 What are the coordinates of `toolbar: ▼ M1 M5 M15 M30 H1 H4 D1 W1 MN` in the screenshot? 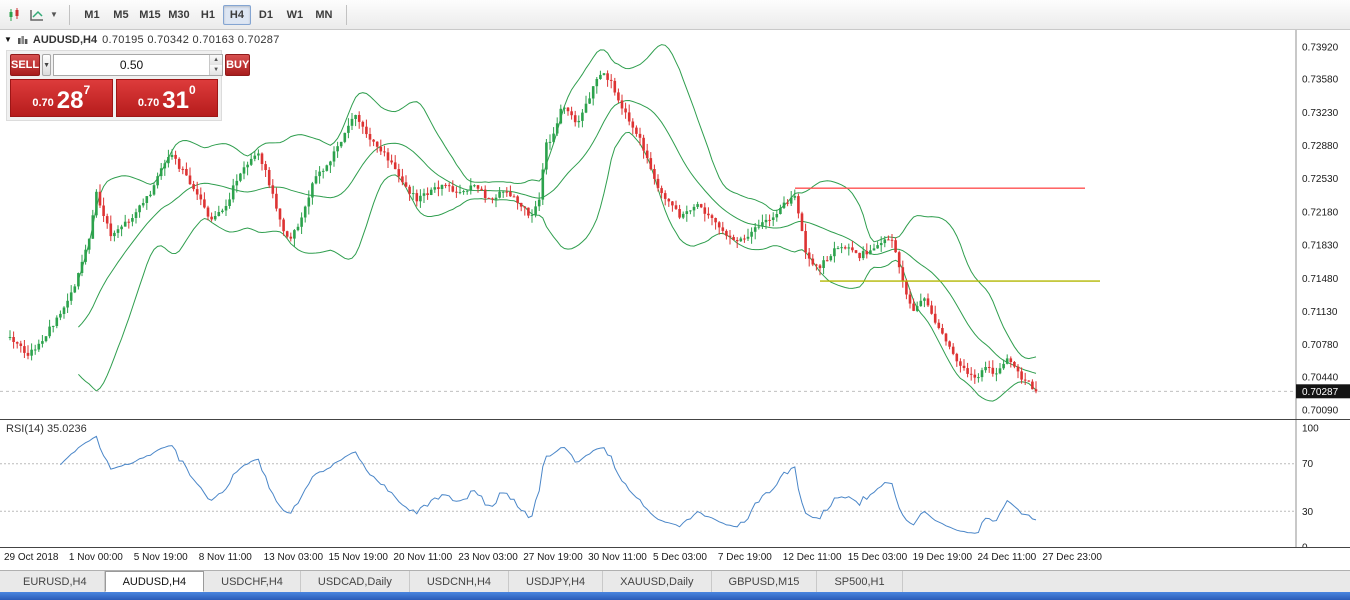 It's located at (675, 15).